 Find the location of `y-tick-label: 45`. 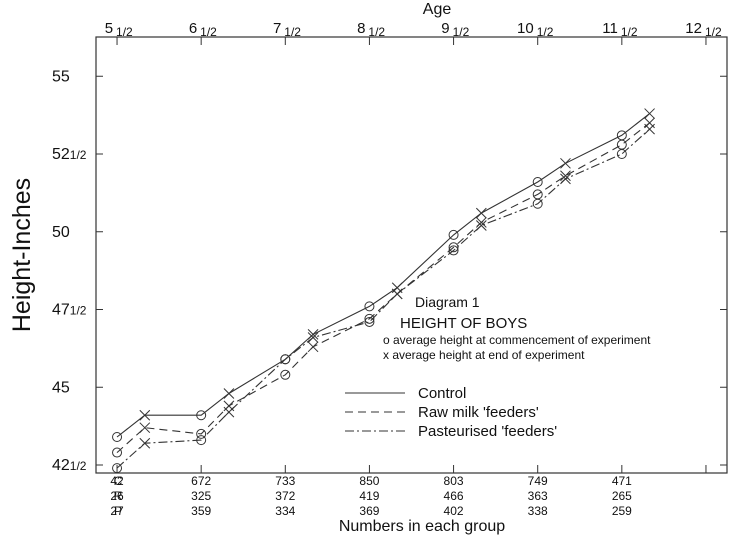

y-tick-label: 45 is located at coordinates (61, 387).